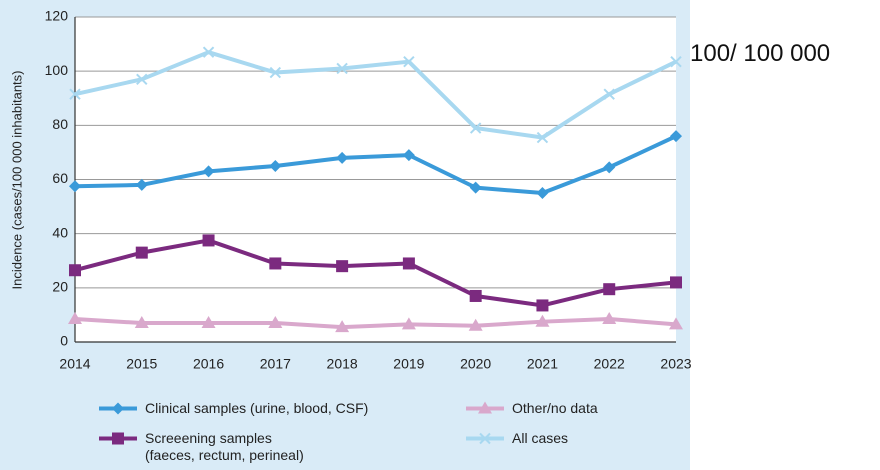 The width and height of the screenshot is (880, 470). Describe the element at coordinates (542, 364) in the screenshot. I see `x-tick-label: 2021` at that location.